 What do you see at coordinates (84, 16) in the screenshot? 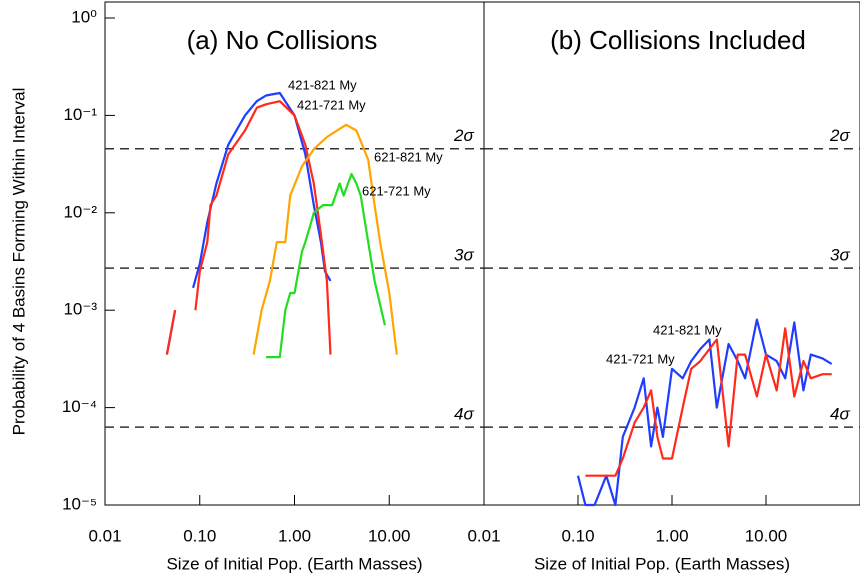
I see `y-tick-label: 10⁰` at bounding box center [84, 16].